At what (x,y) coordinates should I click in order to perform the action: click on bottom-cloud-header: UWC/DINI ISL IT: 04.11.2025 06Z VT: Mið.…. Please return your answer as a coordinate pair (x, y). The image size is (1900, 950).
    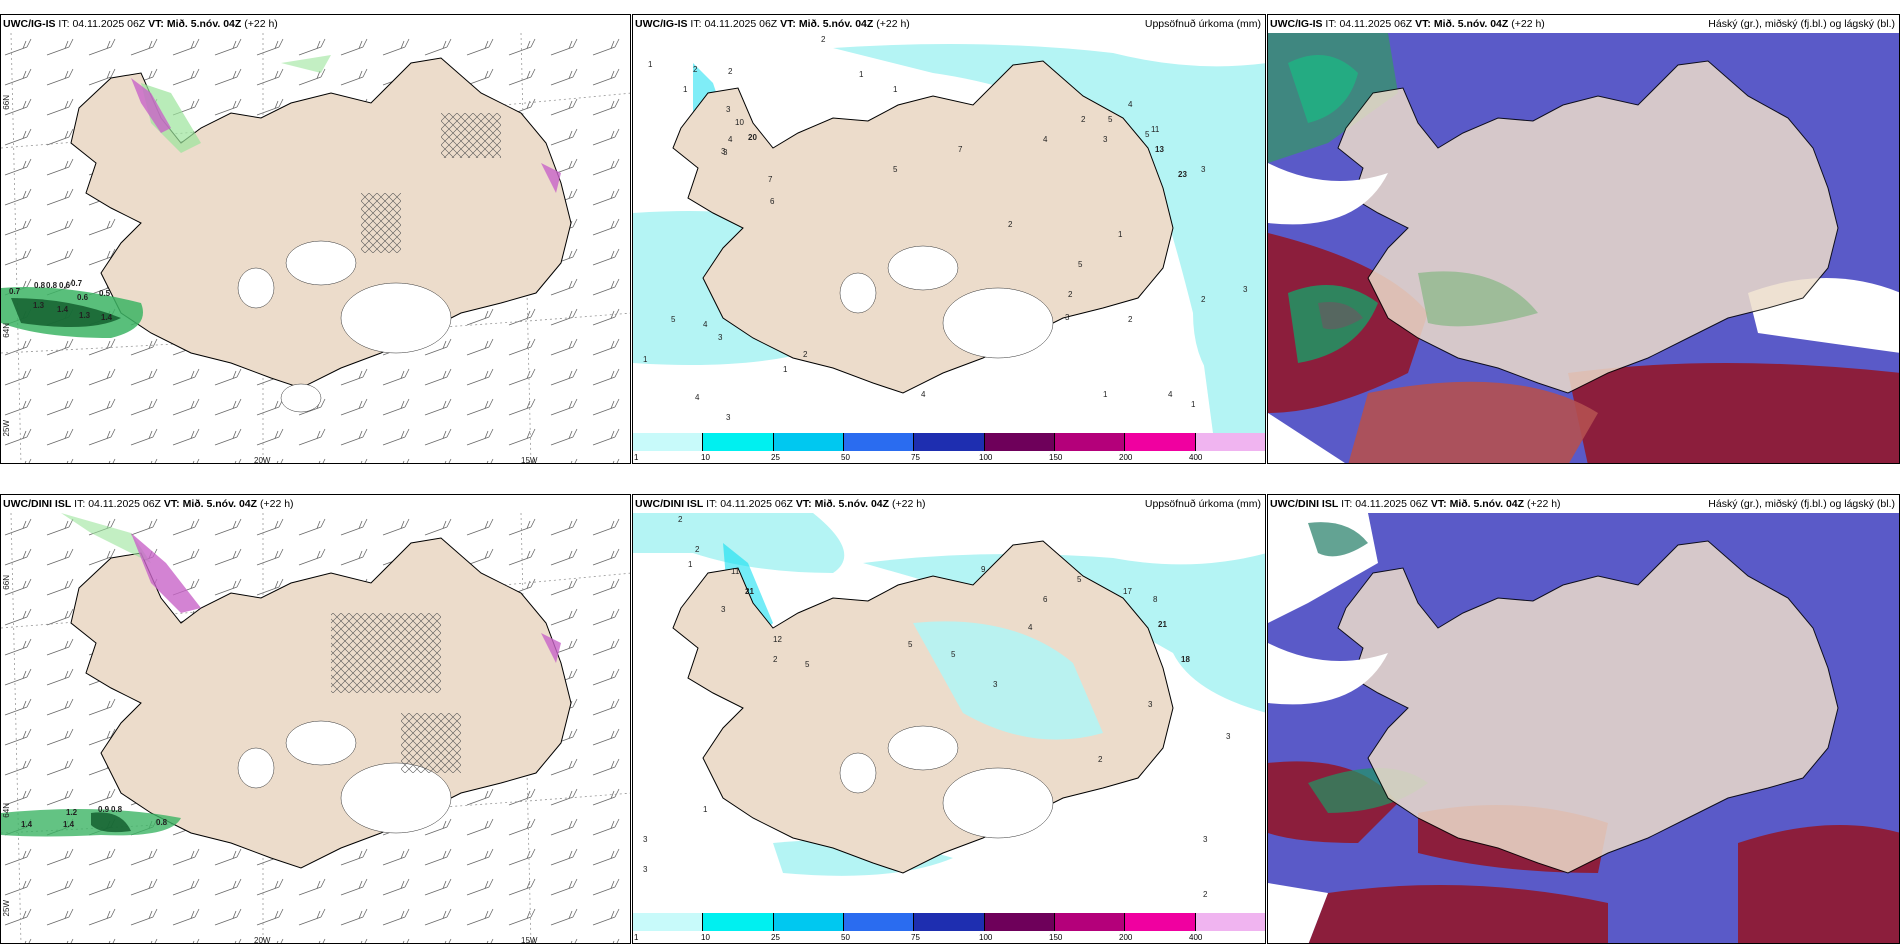
    Looking at the image, I should click on (1415, 504).